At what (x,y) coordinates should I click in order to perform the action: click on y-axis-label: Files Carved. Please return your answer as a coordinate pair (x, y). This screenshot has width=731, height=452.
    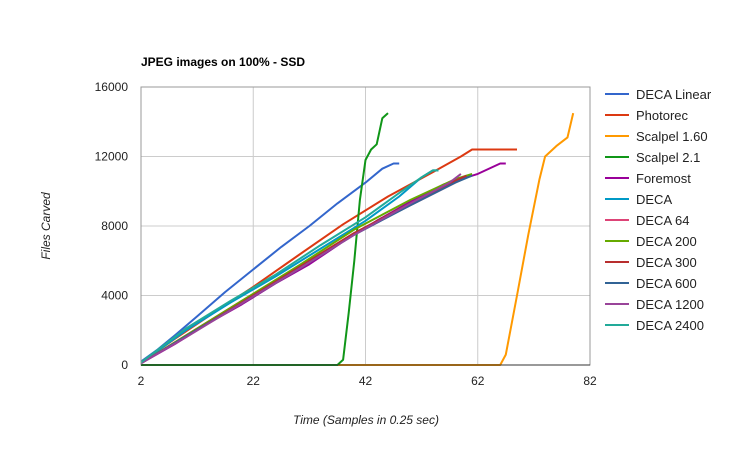
    Looking at the image, I should click on (46, 226).